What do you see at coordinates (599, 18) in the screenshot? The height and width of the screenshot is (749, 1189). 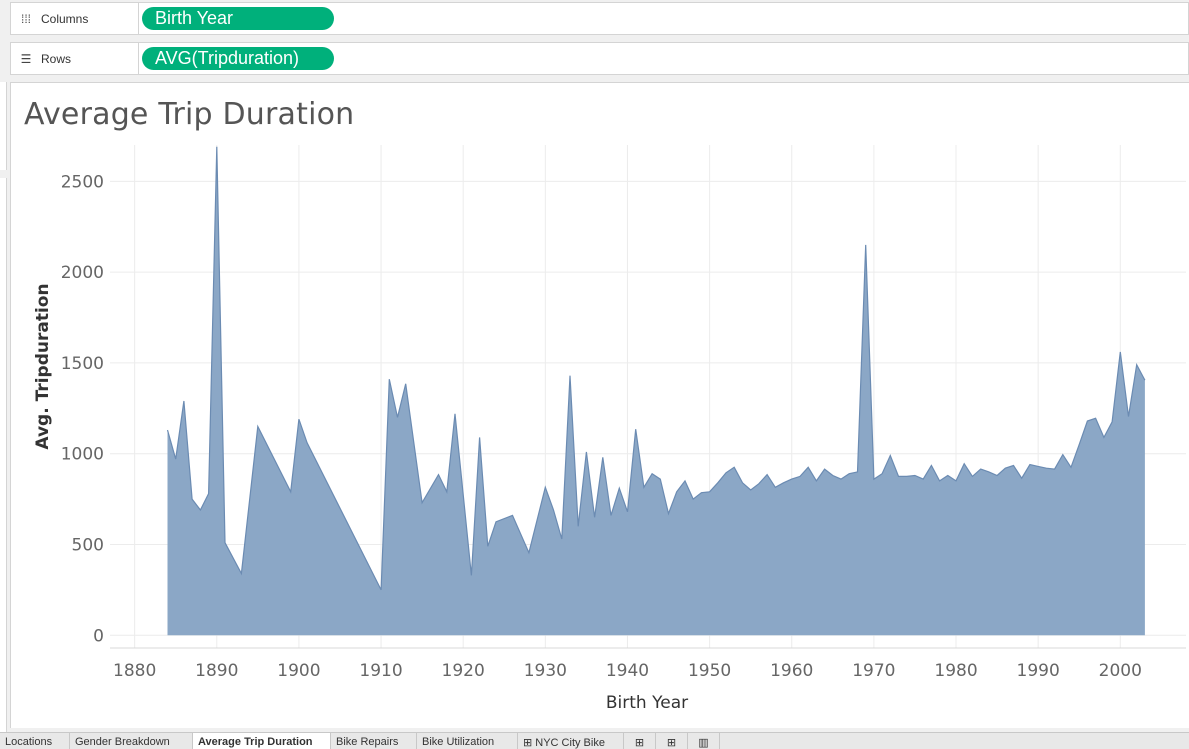 I see `columns-shelf: ⁞⁞⁞ Columns Birth Year` at bounding box center [599, 18].